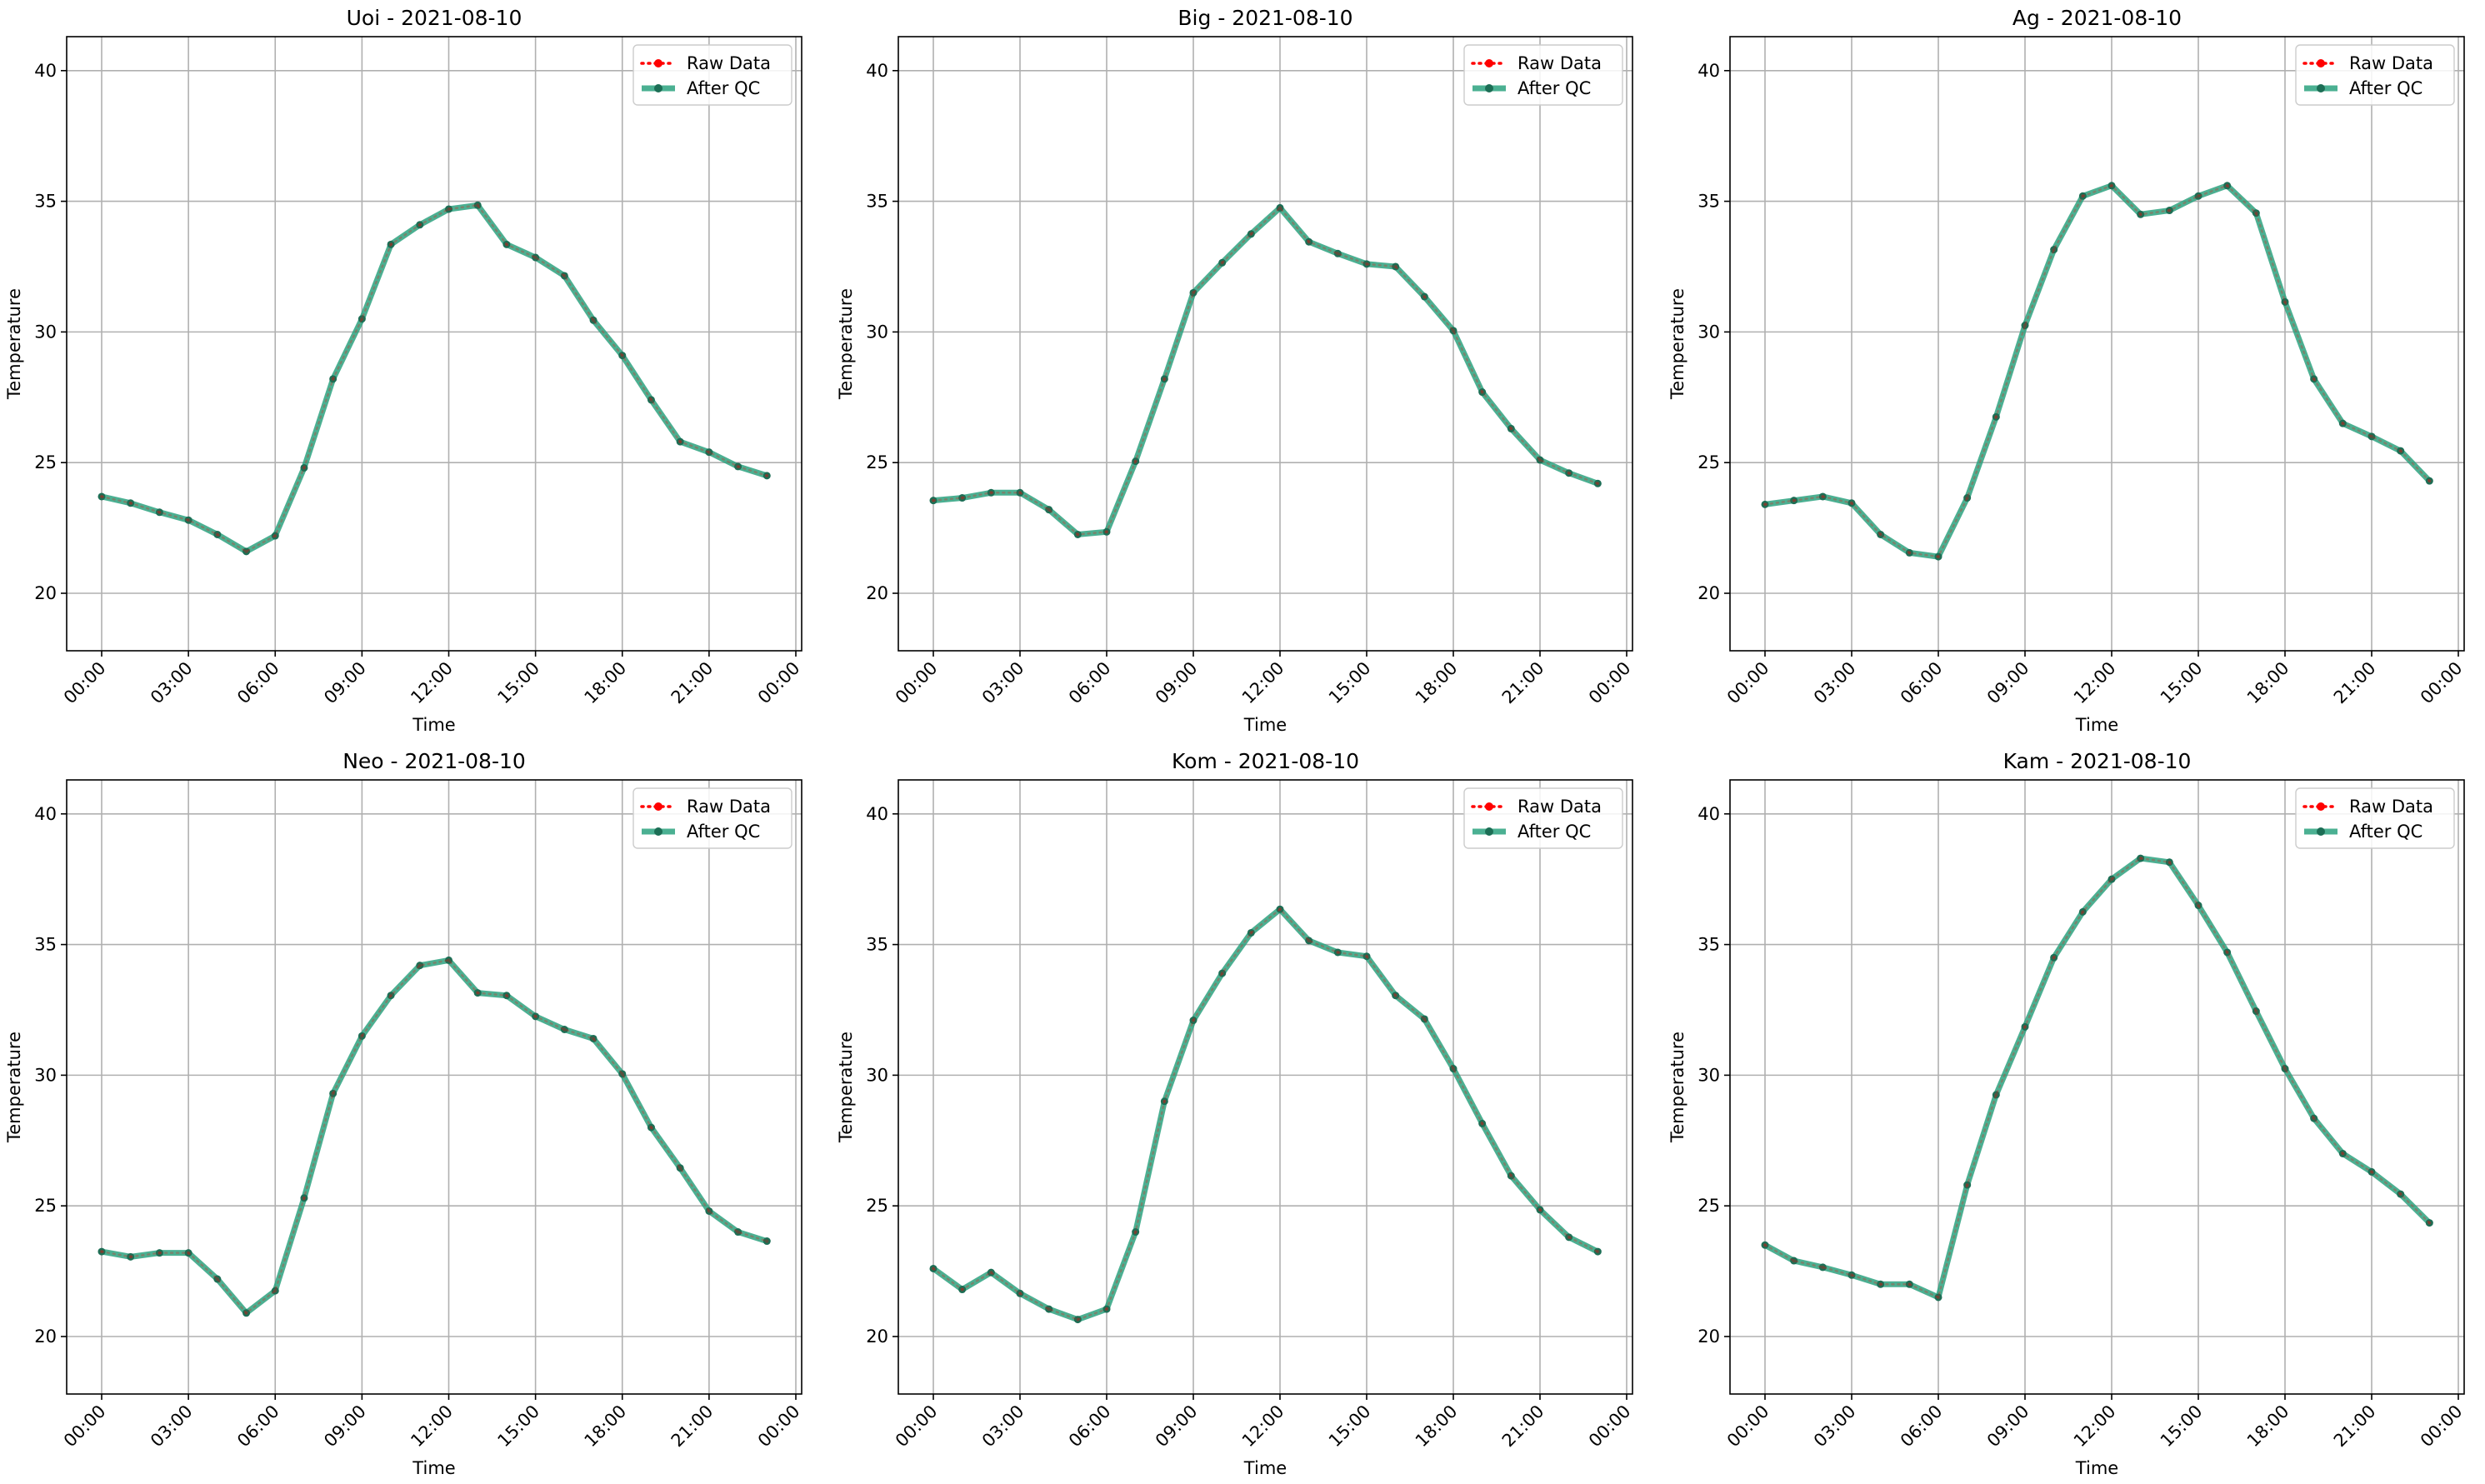 The width and height of the screenshot is (2485, 1484). What do you see at coordinates (2182, 1427) in the screenshot?
I see `x-tick-label: 15:00` at bounding box center [2182, 1427].